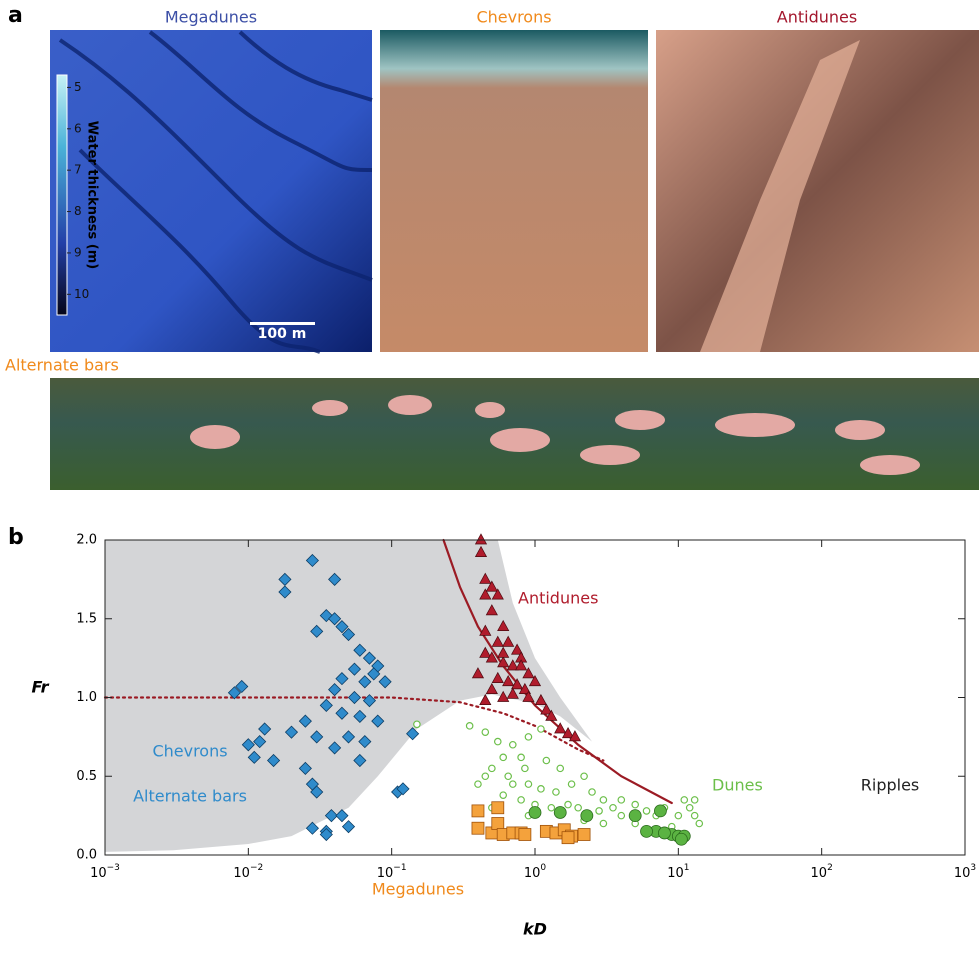 This screenshot has width=979, height=970. Describe the element at coordinates (399, 868) in the screenshot. I see `x-tick-exponent: −1` at that location.